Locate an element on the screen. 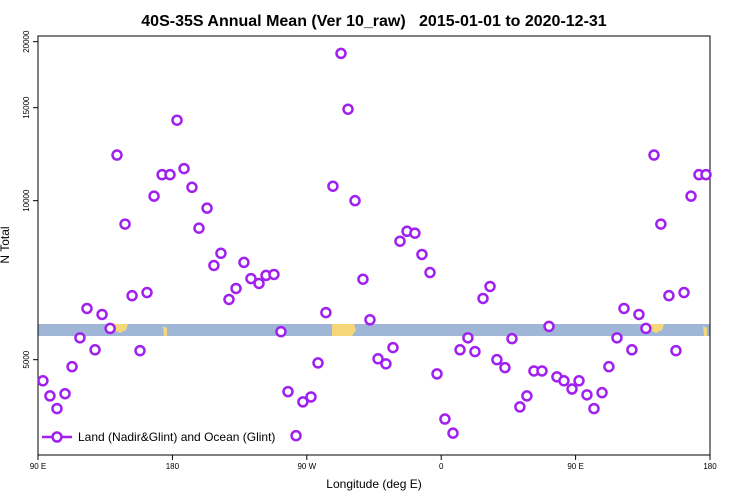 This screenshot has height=500, width=750. y-tick-label: 10000 is located at coordinates (26, 200).